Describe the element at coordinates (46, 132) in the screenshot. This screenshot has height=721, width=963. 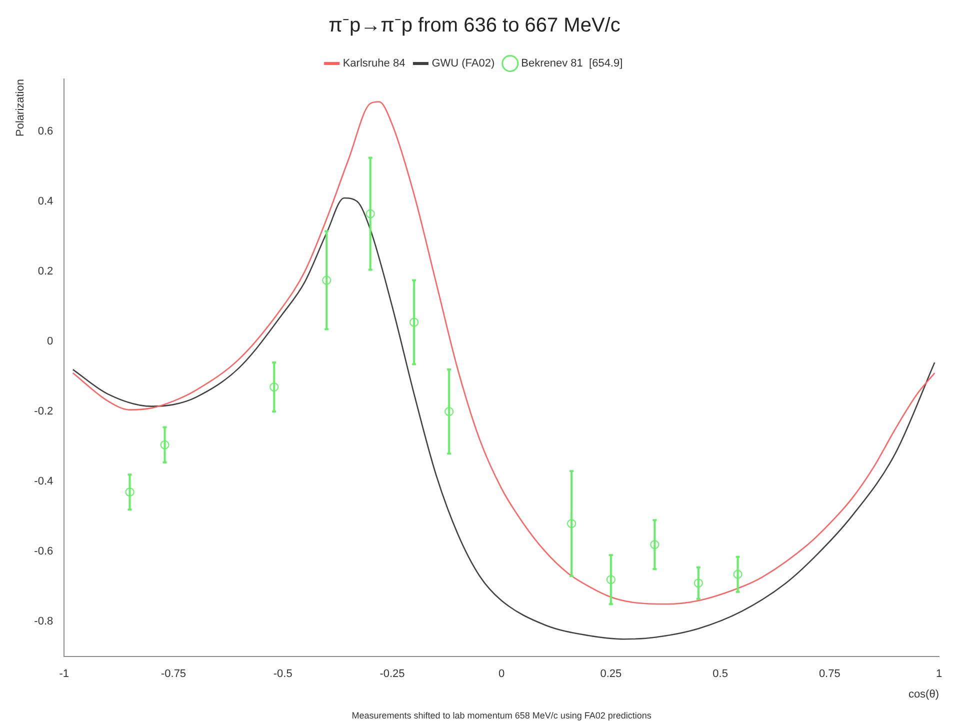
I see `y-tick-label: 0.6` at that location.